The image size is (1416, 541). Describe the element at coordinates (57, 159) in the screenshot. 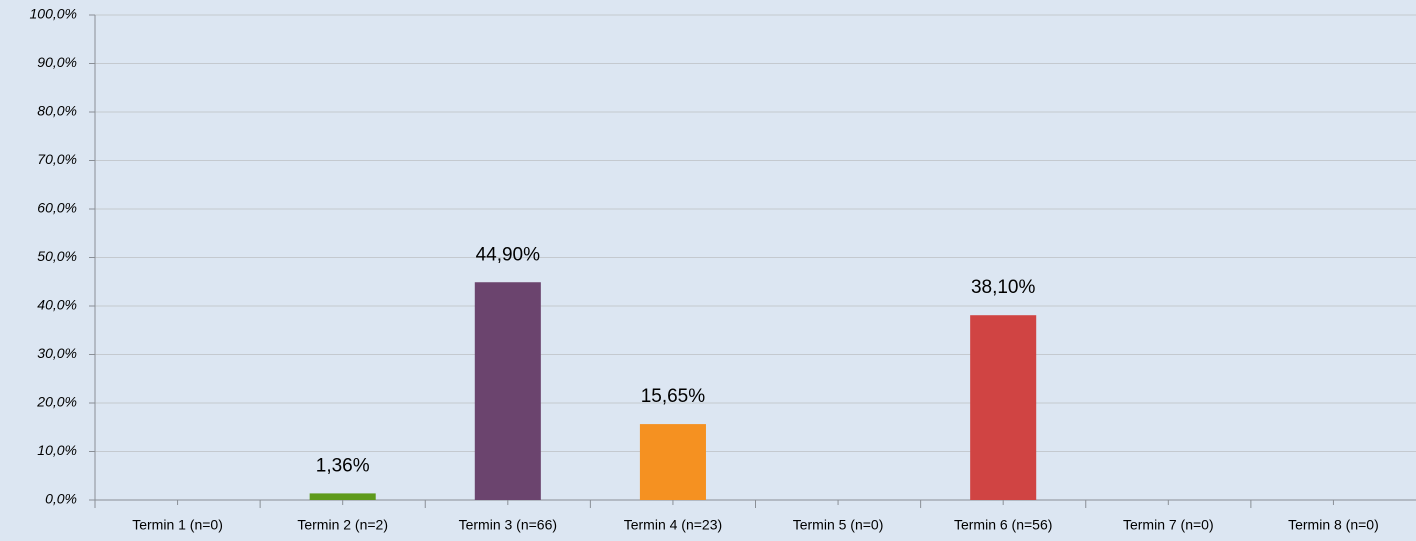

I see `y-tick-label: 70,0%` at that location.